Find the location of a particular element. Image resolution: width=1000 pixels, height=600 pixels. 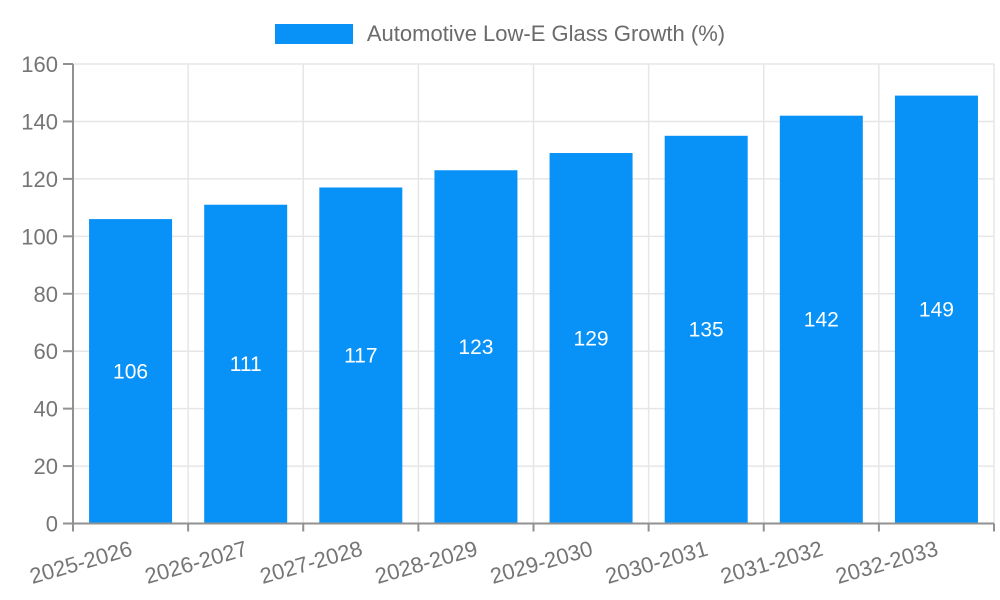

x-axis-category-label: 2029-2030 is located at coordinates (541, 562).